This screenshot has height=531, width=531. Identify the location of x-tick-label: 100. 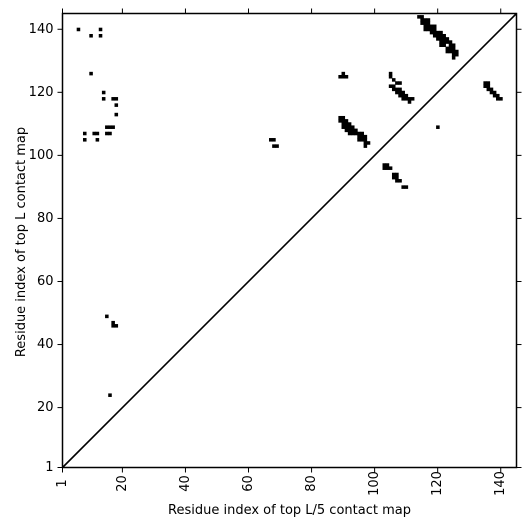
(374, 483).